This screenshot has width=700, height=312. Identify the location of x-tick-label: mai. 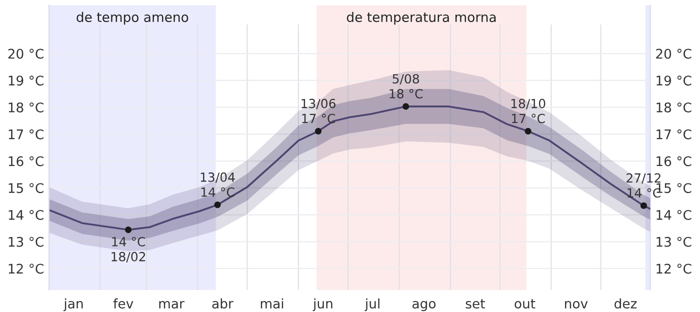
(272, 303).